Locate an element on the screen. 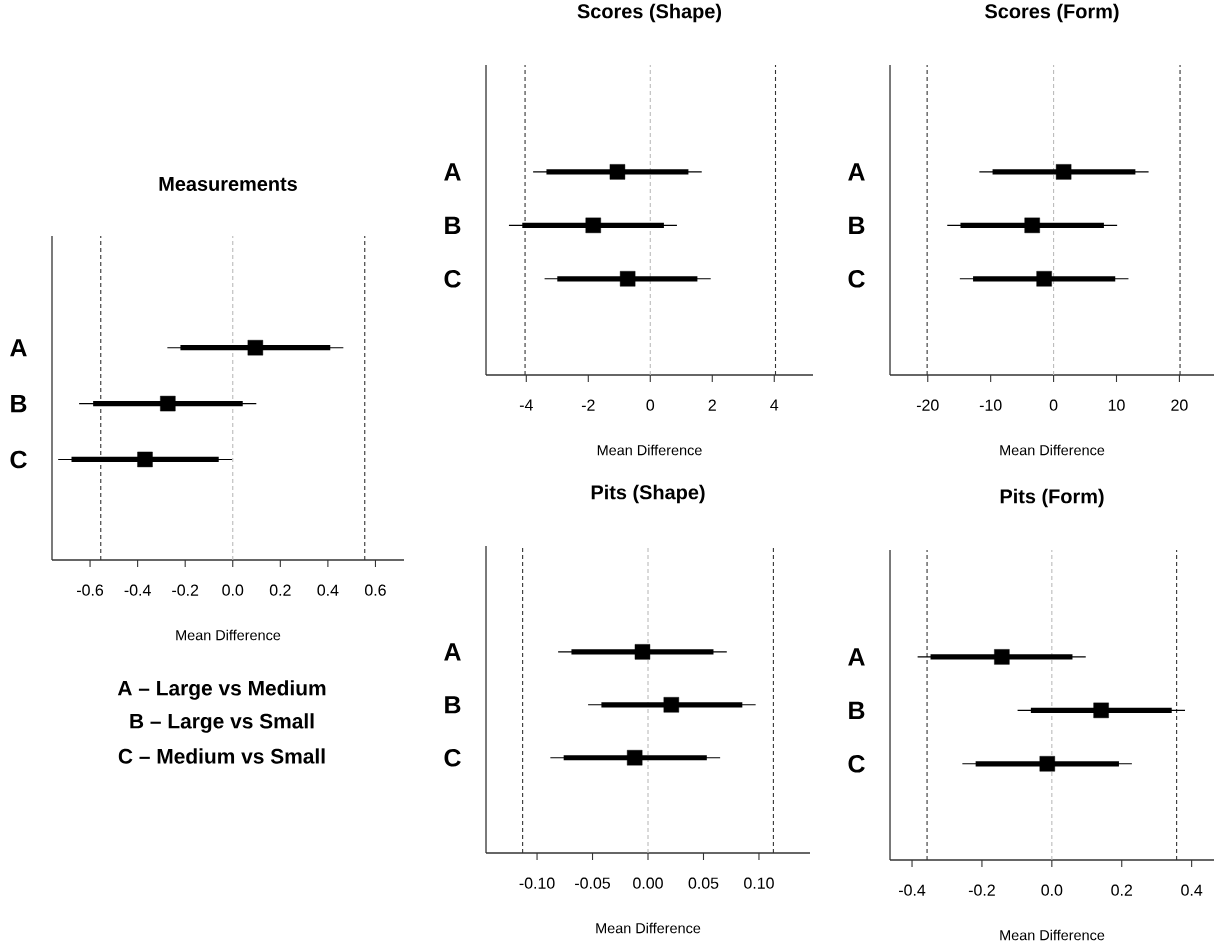 This screenshot has width=1216, height=945. x-tick-label: -0.6 is located at coordinates (90, 590).